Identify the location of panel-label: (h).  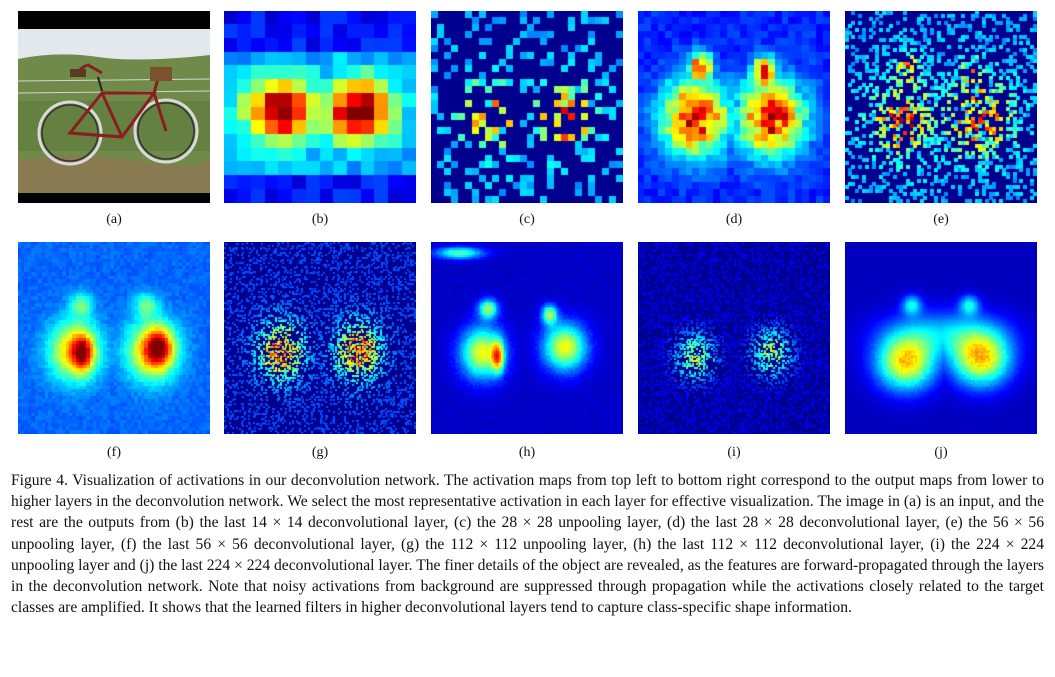
(527, 452).